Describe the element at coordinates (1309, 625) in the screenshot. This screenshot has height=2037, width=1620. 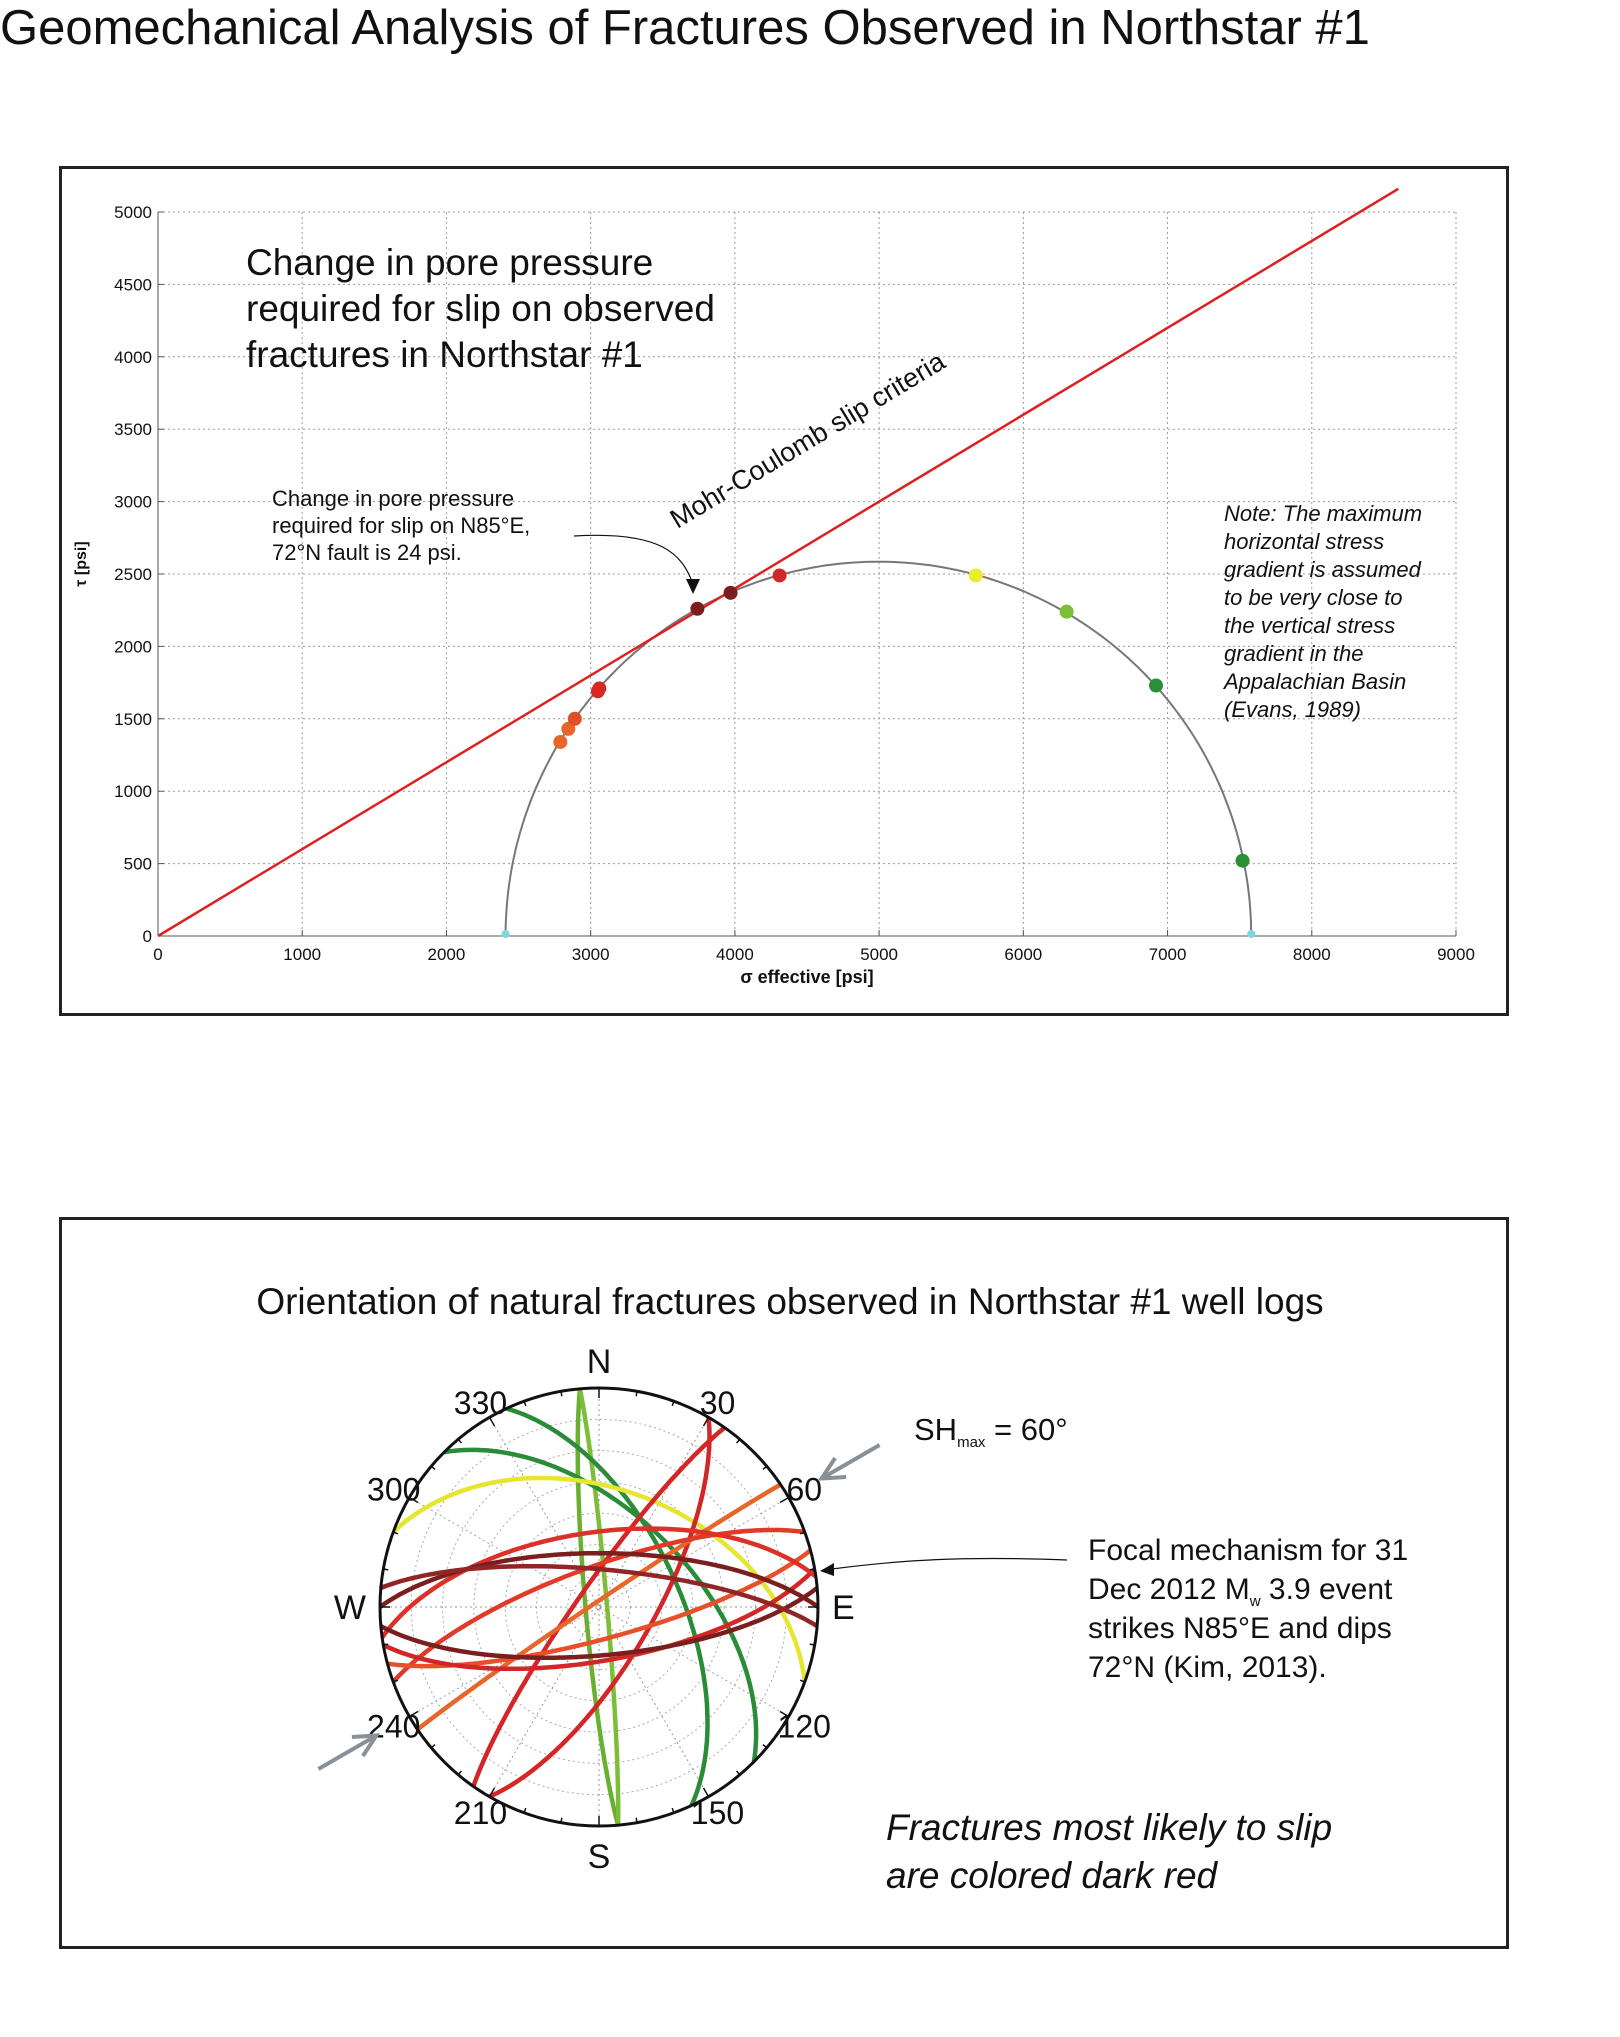
I see `note-line: the vertical stress` at that location.